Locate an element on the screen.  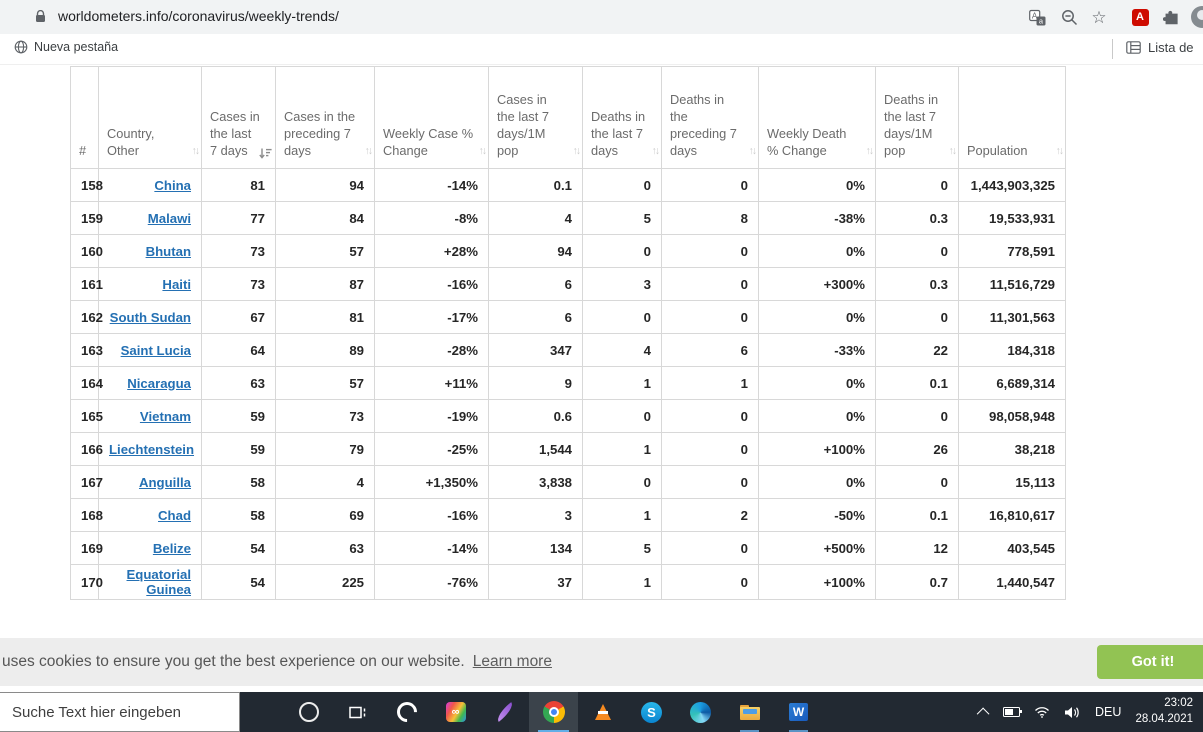
task-view-button is located at coordinates (357, 712).